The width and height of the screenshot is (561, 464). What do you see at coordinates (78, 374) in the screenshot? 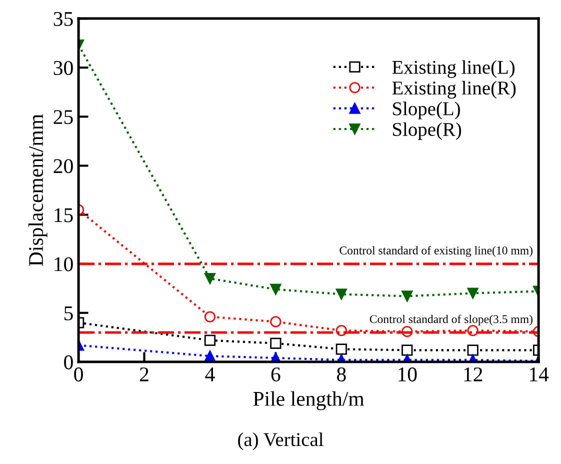
I see `x-tick-label: 0` at bounding box center [78, 374].